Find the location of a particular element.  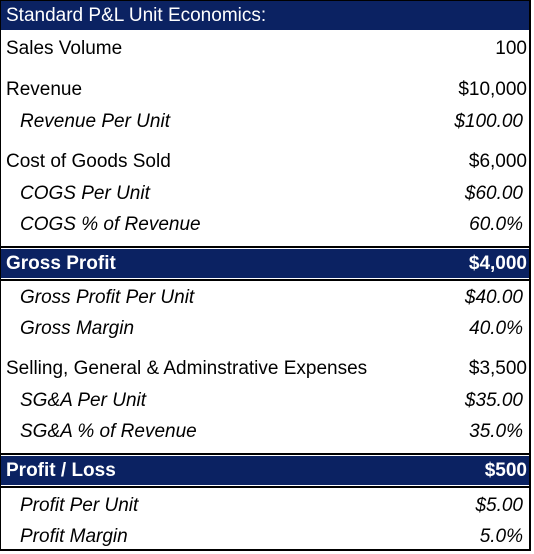

row-gross-profit-per-unit: Gross Profit Per Unit $40.00 is located at coordinates (265, 298).